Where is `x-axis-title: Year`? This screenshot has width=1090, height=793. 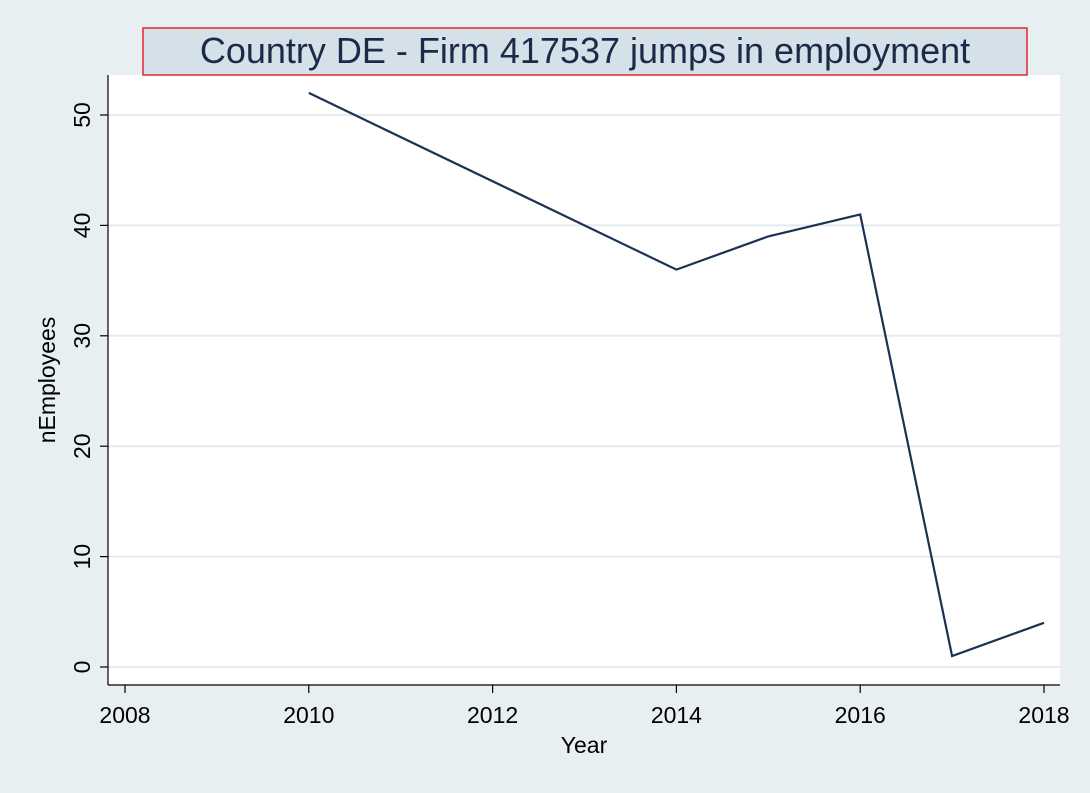 x-axis-title: Year is located at coordinates (584, 745).